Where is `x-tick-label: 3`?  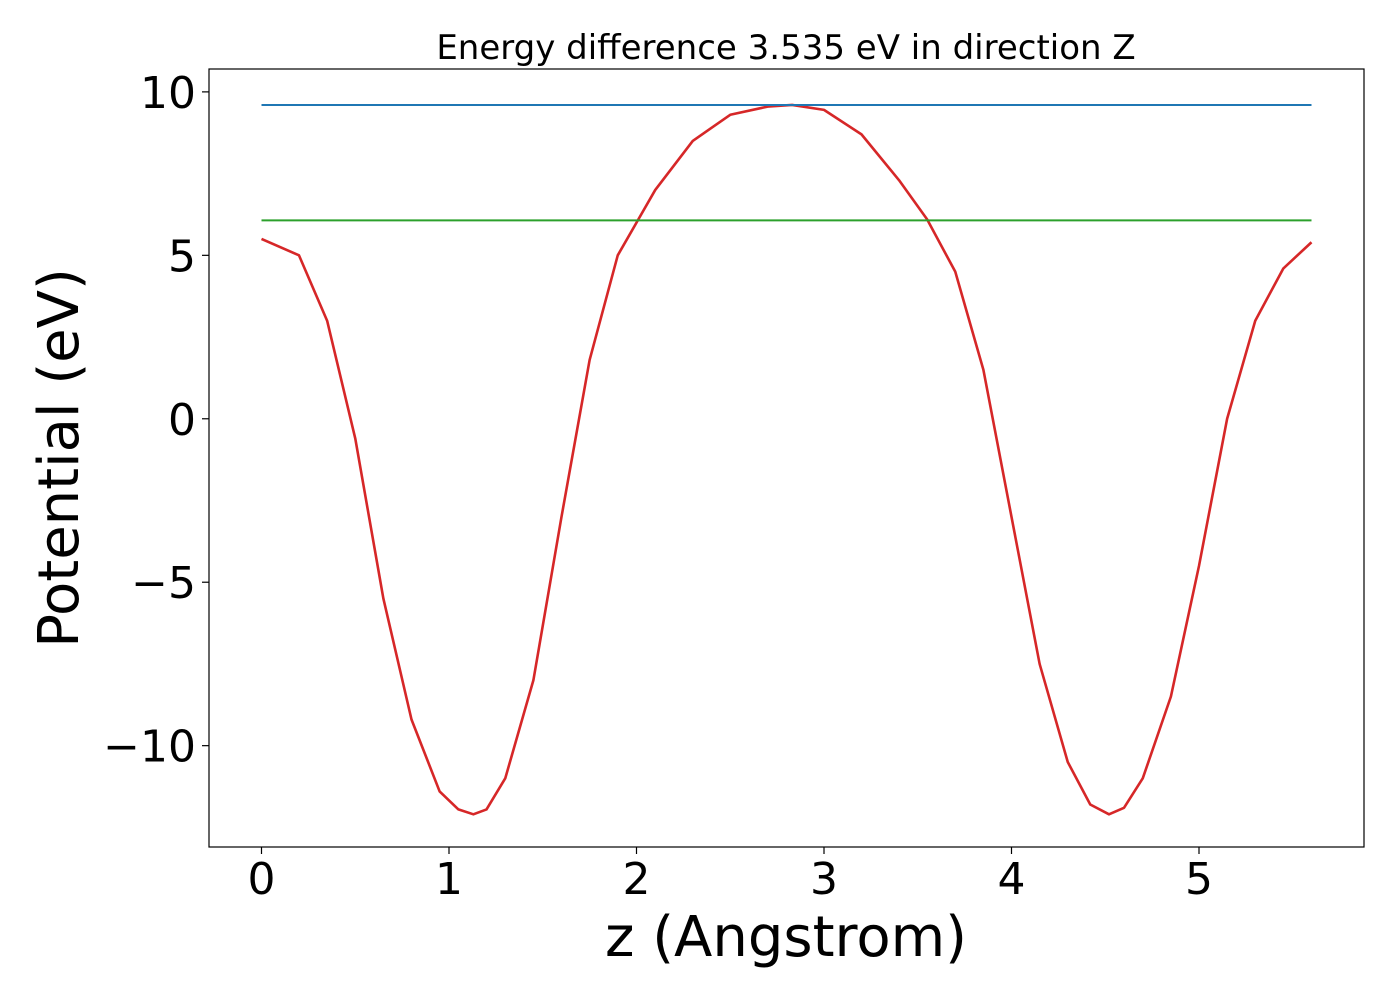 x-tick-label: 3 is located at coordinates (824, 879).